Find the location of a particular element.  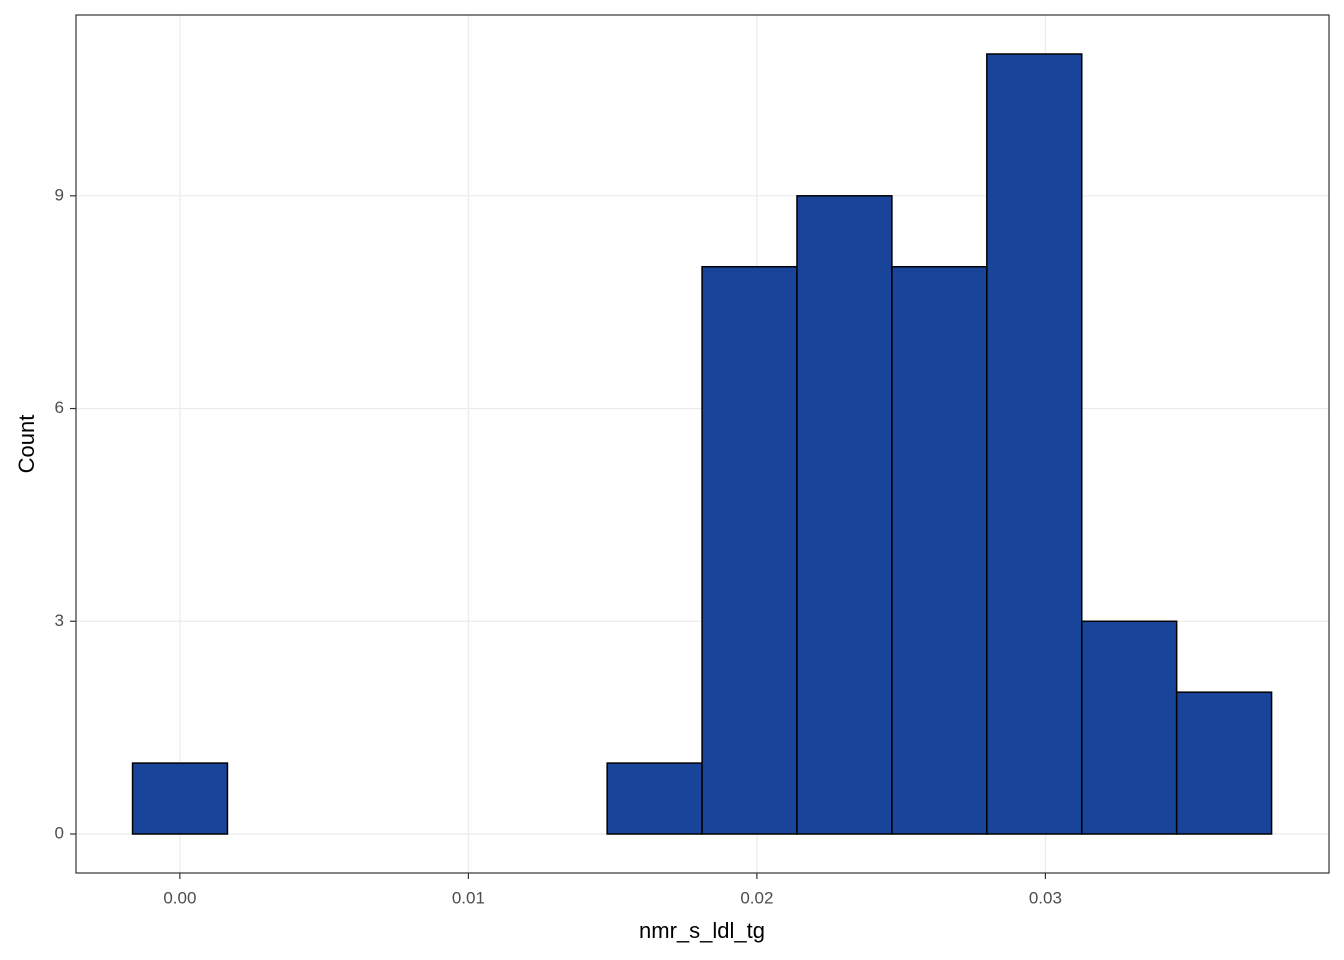

x-tick-label: 0.00 is located at coordinates (179, 897).